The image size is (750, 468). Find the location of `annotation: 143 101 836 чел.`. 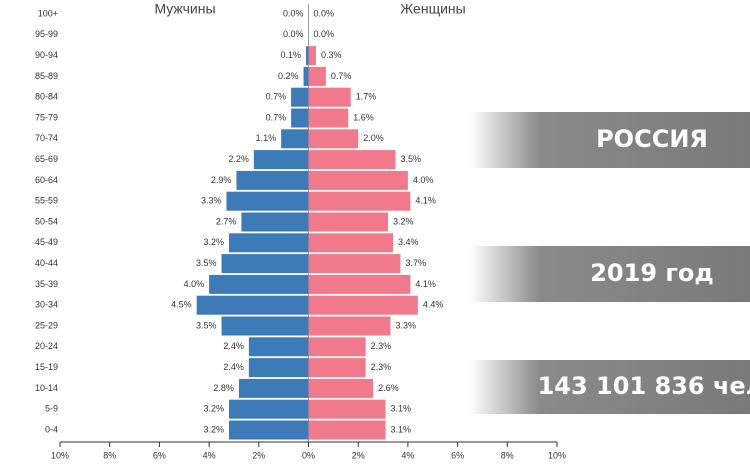

annotation: 143 101 836 чел. is located at coordinates (644, 386).